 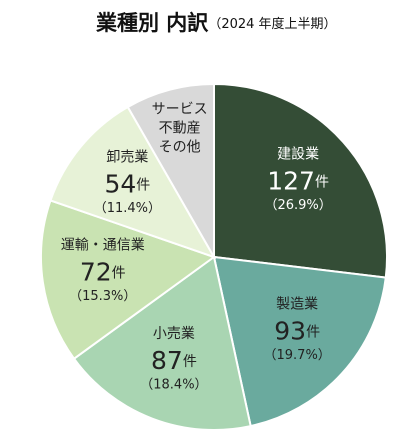 I want to click on slice-count: 93件, so click(x=297, y=331).